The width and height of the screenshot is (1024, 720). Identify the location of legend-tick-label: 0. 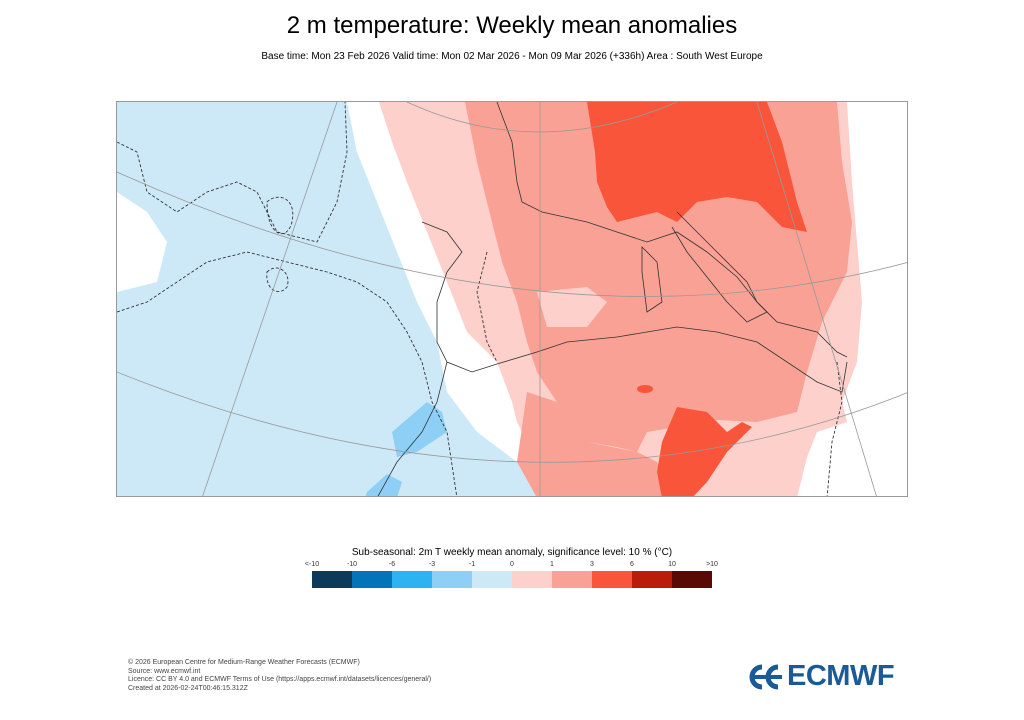
(512, 564).